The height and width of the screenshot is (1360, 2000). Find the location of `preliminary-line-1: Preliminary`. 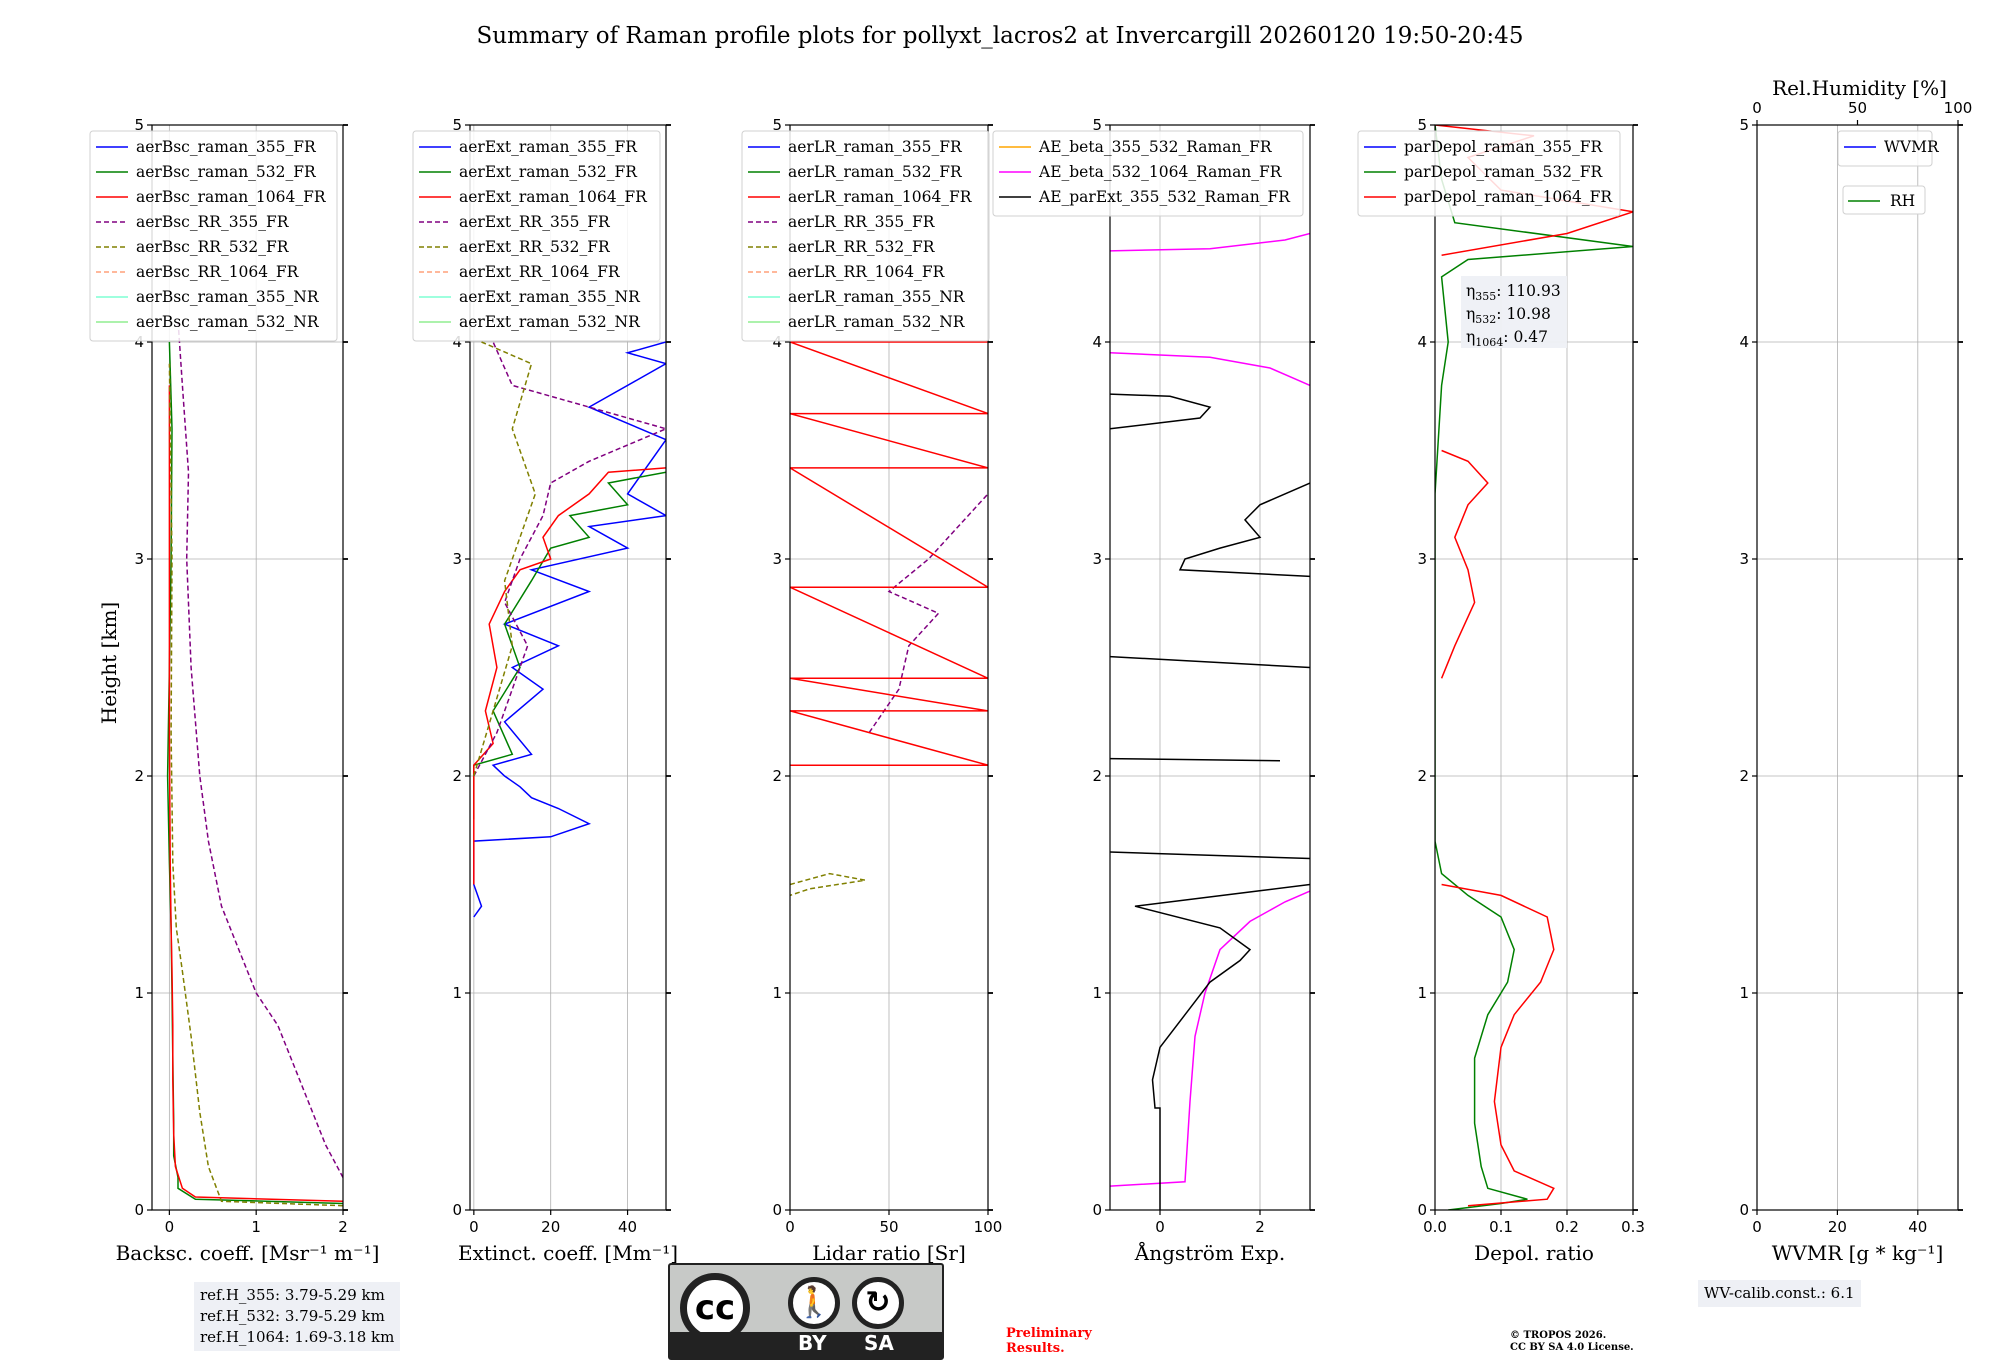

preliminary-line-1: Preliminary is located at coordinates (1049, 1333).